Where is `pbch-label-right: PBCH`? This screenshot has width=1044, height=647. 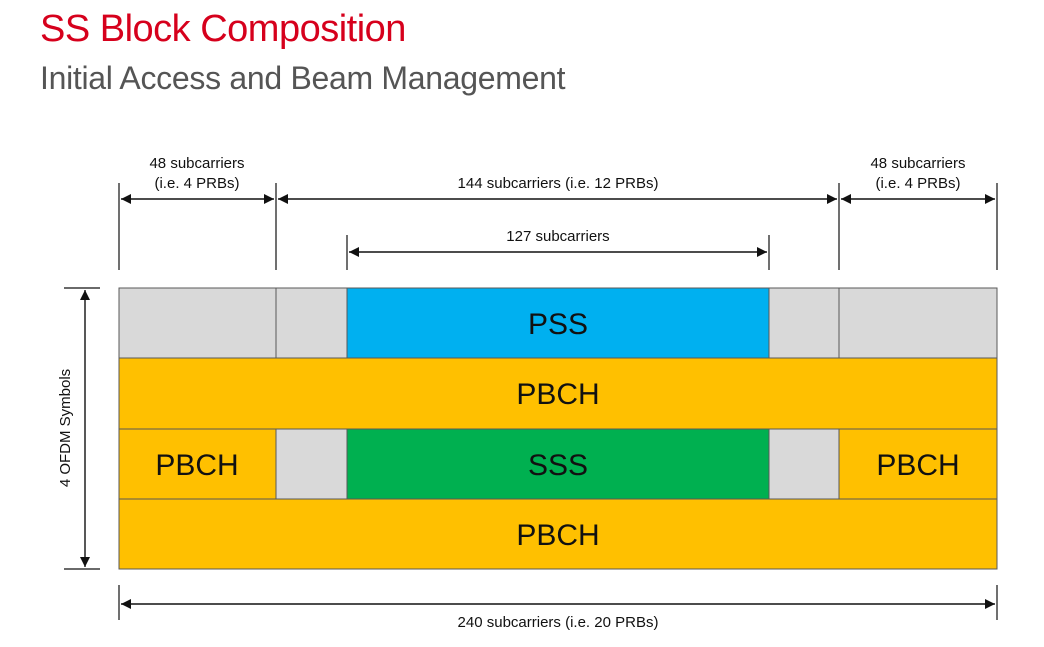 pbch-label-right: PBCH is located at coordinates (917, 465).